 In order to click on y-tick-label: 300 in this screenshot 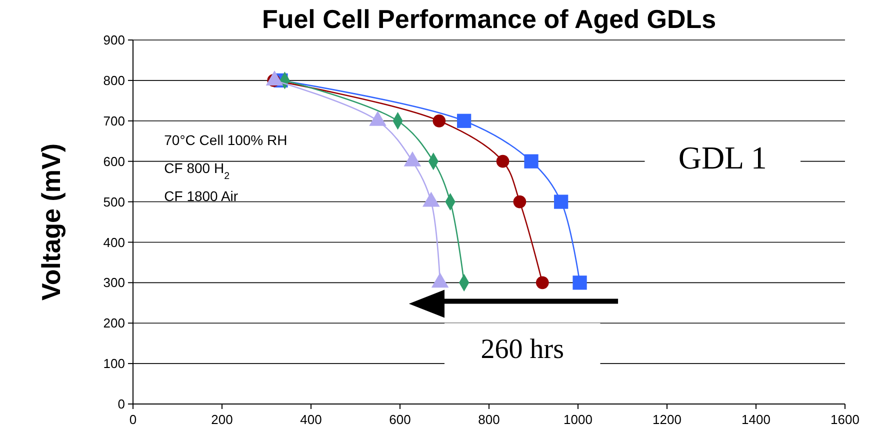, I will do `click(114, 282)`.